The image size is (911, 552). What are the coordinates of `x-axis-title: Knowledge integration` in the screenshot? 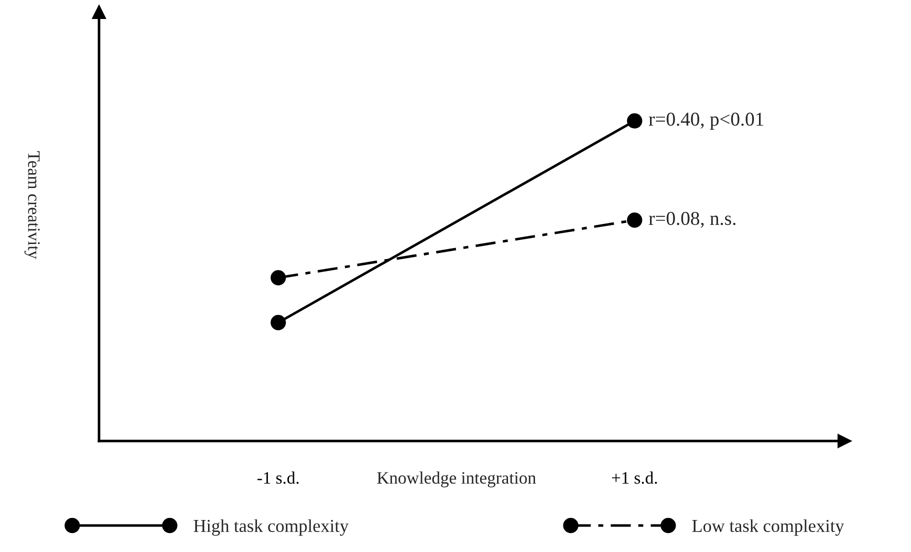 It's located at (456, 480).